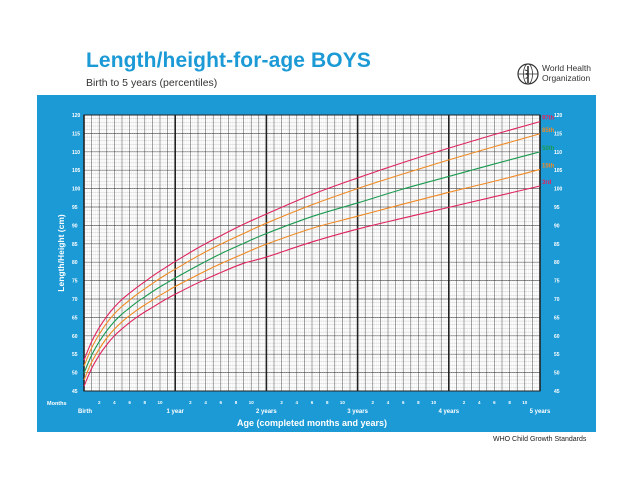  I want to click on series-label-15th: 15th, so click(548, 166).